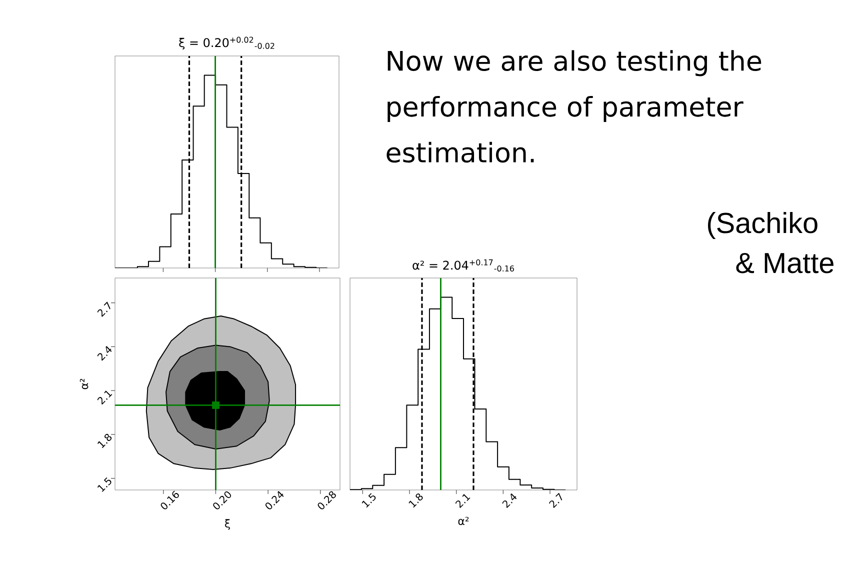 Image resolution: width=865 pixels, height=581 pixels. What do you see at coordinates (104, 353) in the screenshot?
I see `y-tick-label: 2.4` at bounding box center [104, 353].